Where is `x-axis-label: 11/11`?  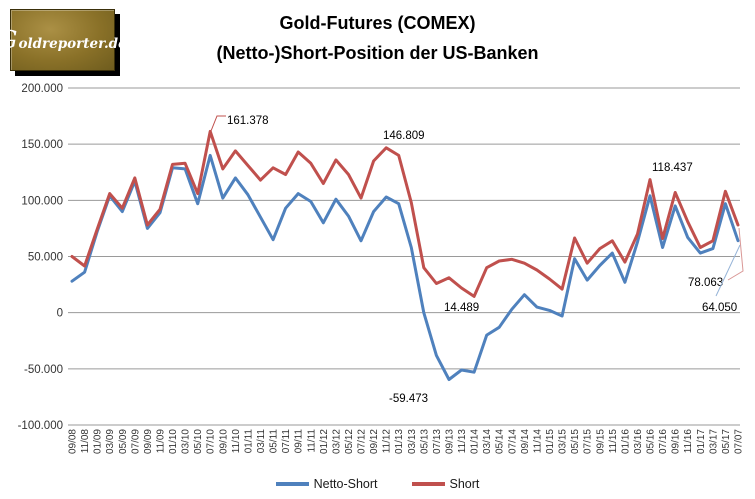
x-axis-label: 11/11 is located at coordinates (311, 441).